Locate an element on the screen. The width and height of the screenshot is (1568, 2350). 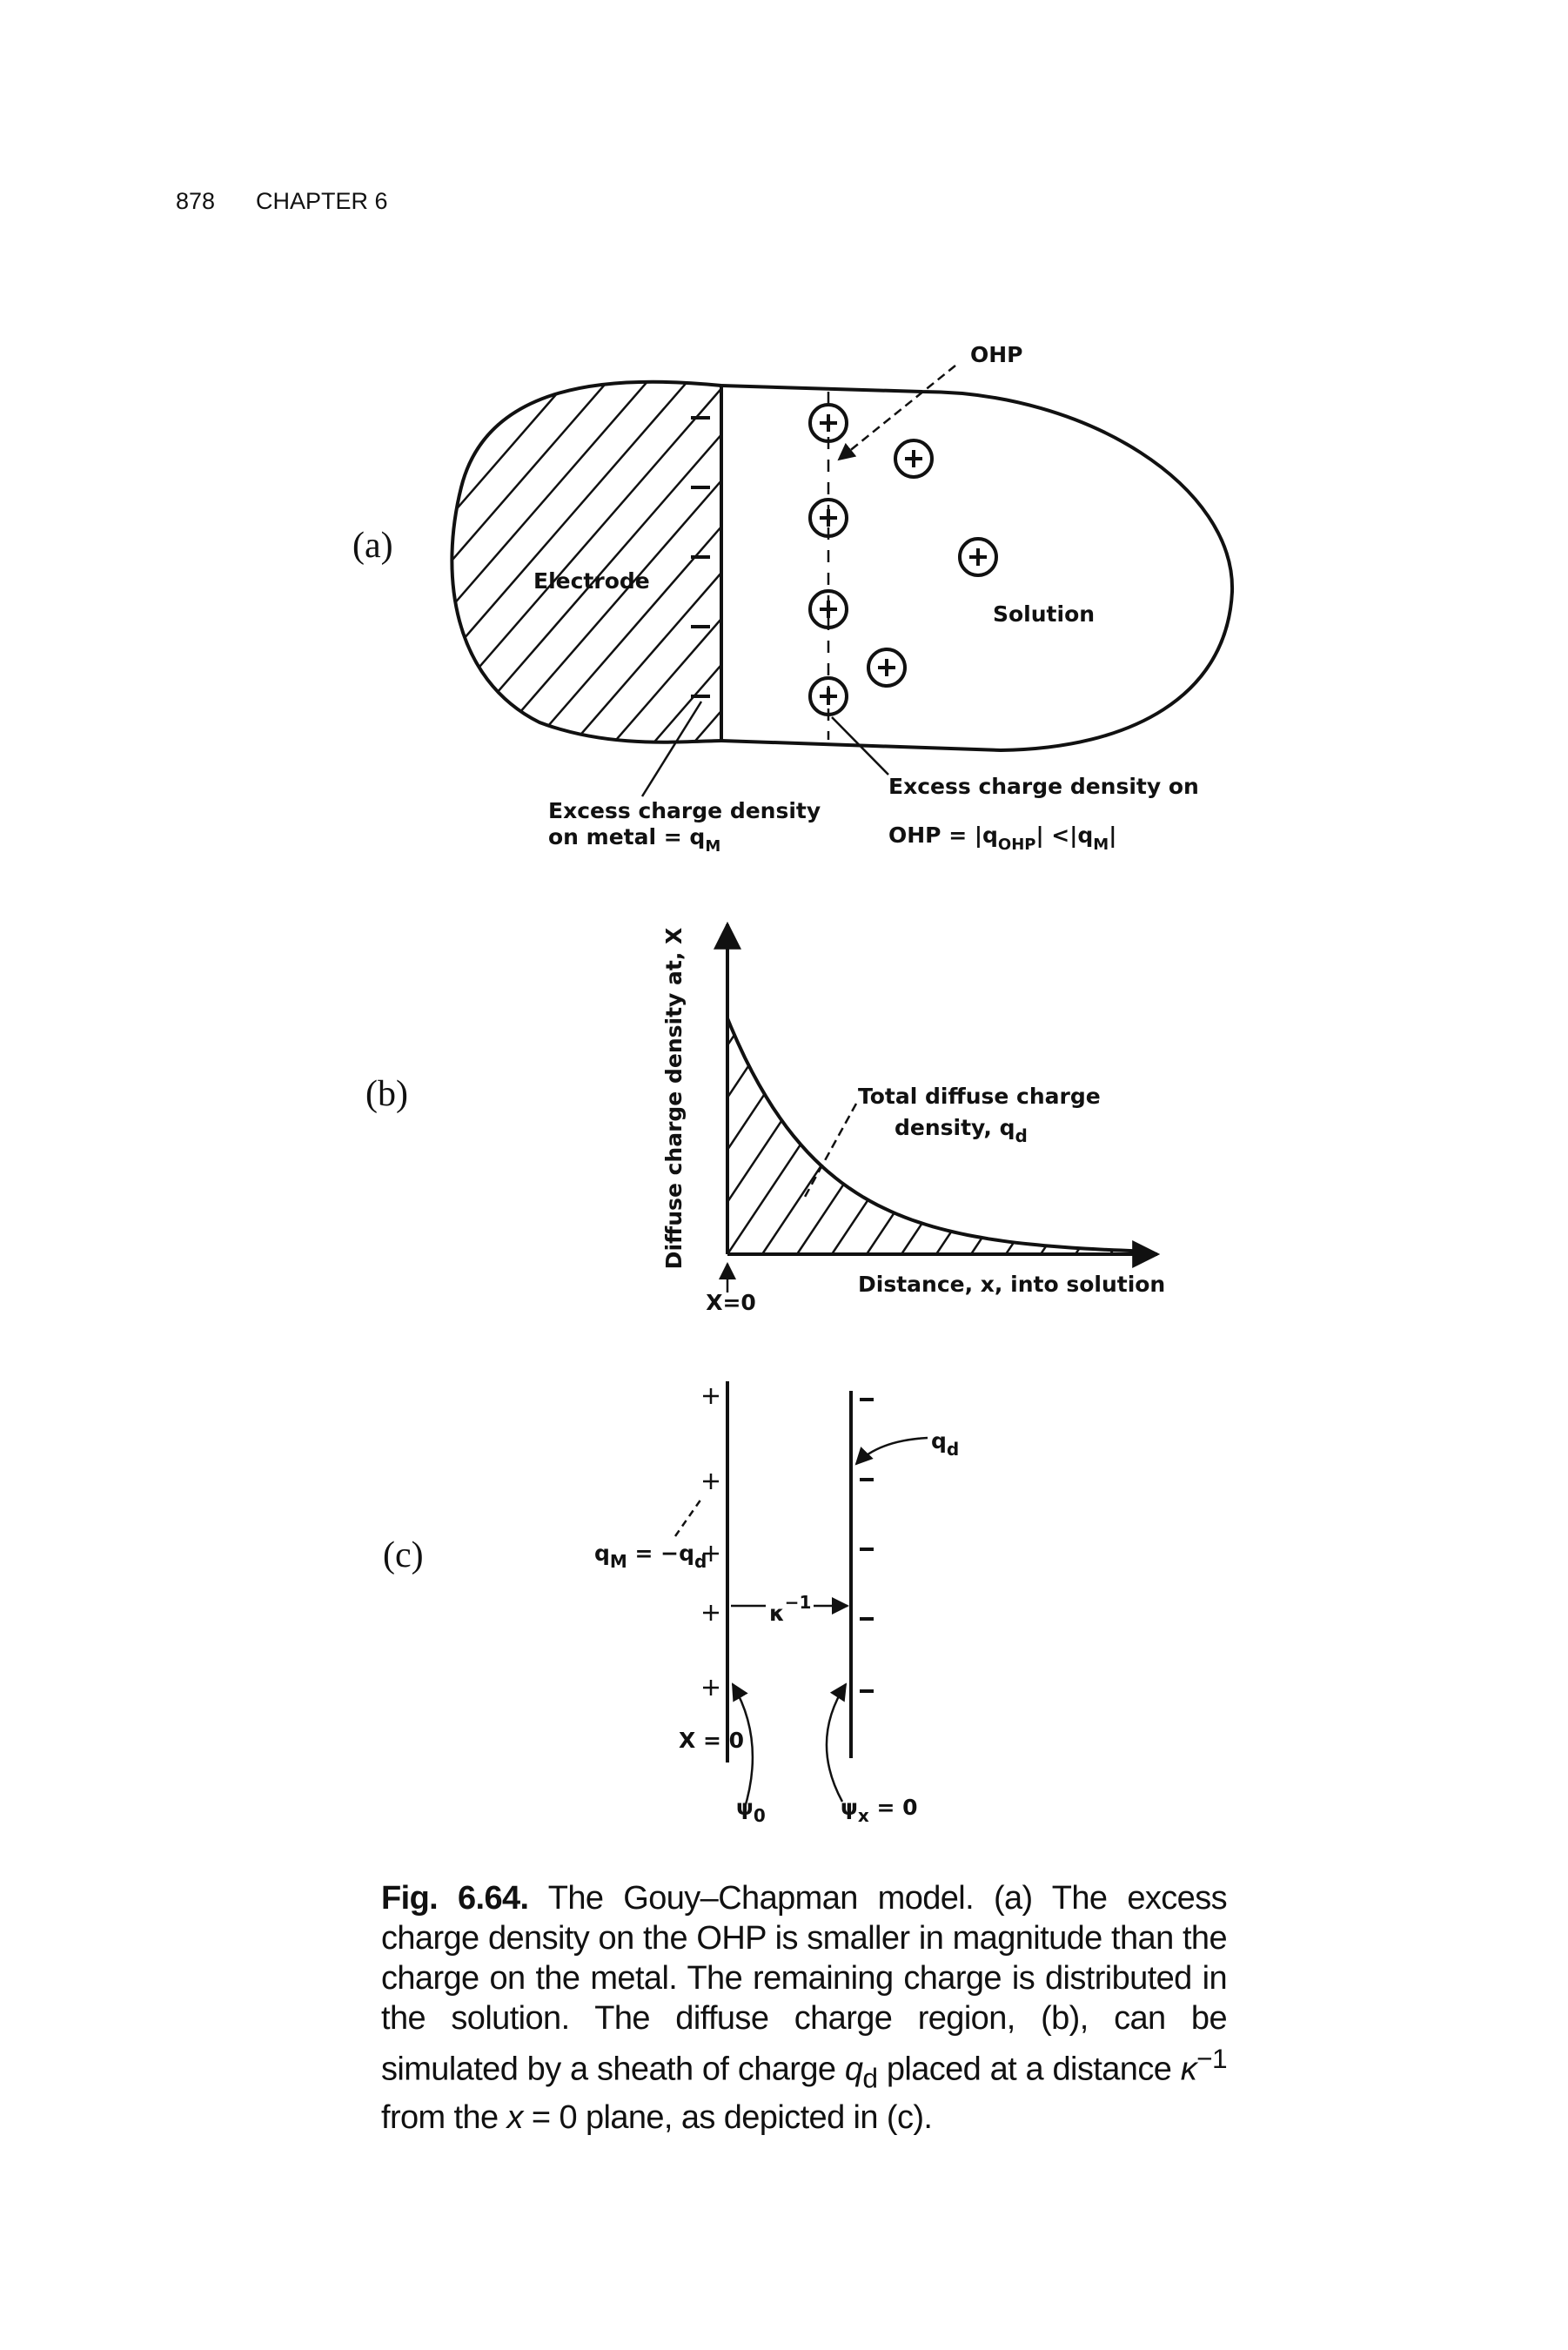
page-number: 878 is located at coordinates (196, 201).